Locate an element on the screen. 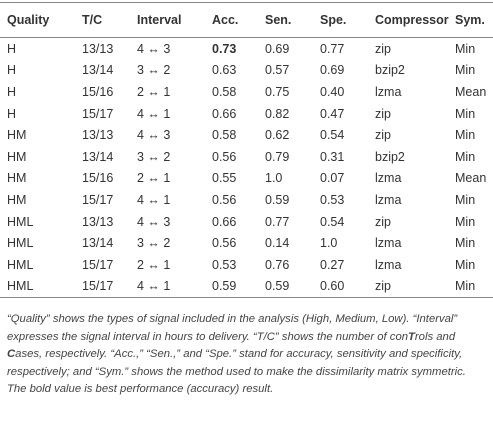 This screenshot has height=448, width=493. column-header: Interval is located at coordinates (159, 20).